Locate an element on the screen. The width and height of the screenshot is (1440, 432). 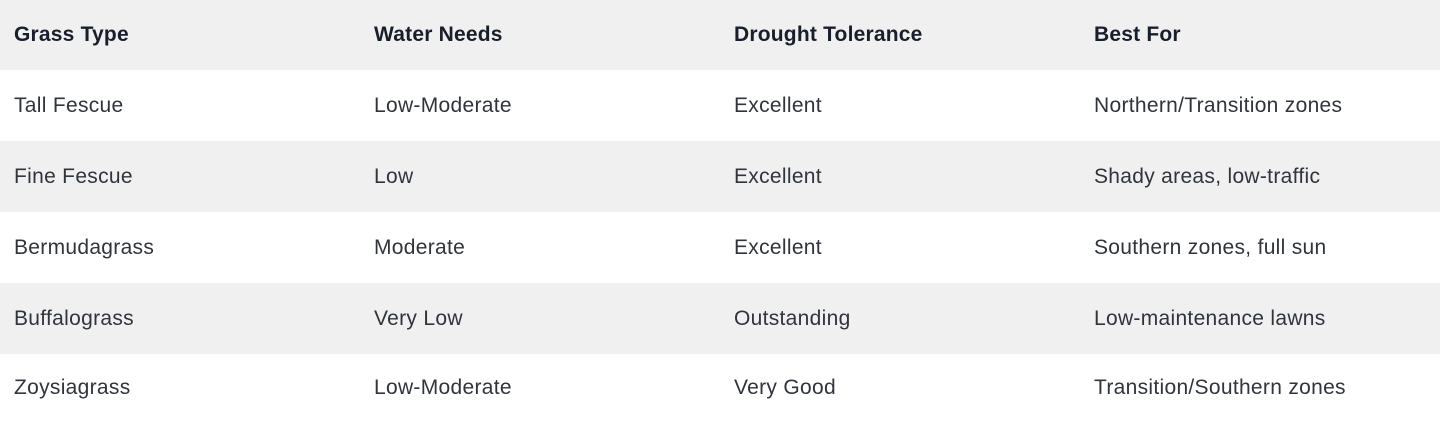
cell-grass-type: Bermudagrass is located at coordinates (84, 247).